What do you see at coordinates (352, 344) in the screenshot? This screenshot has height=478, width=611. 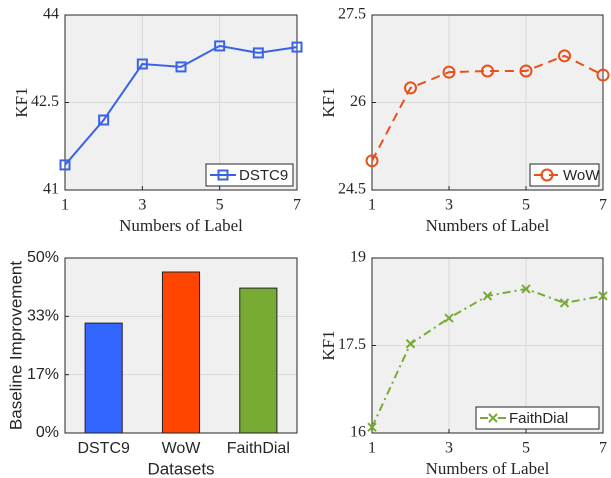 I see `y-tick-label: 17.5` at bounding box center [352, 344].